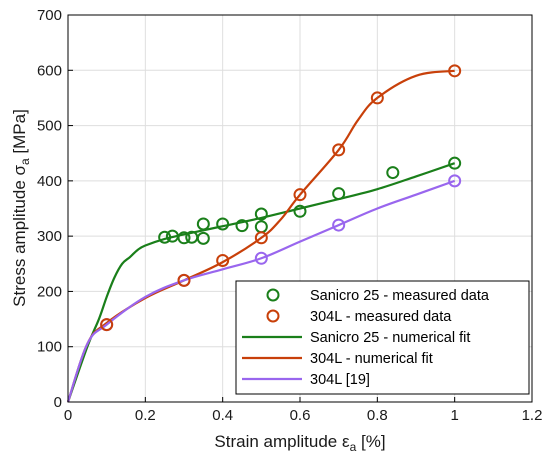 The image size is (550, 459). What do you see at coordinates (19, 133) in the screenshot?
I see `y-axis-label-unit: [MPa]` at bounding box center [19, 133].